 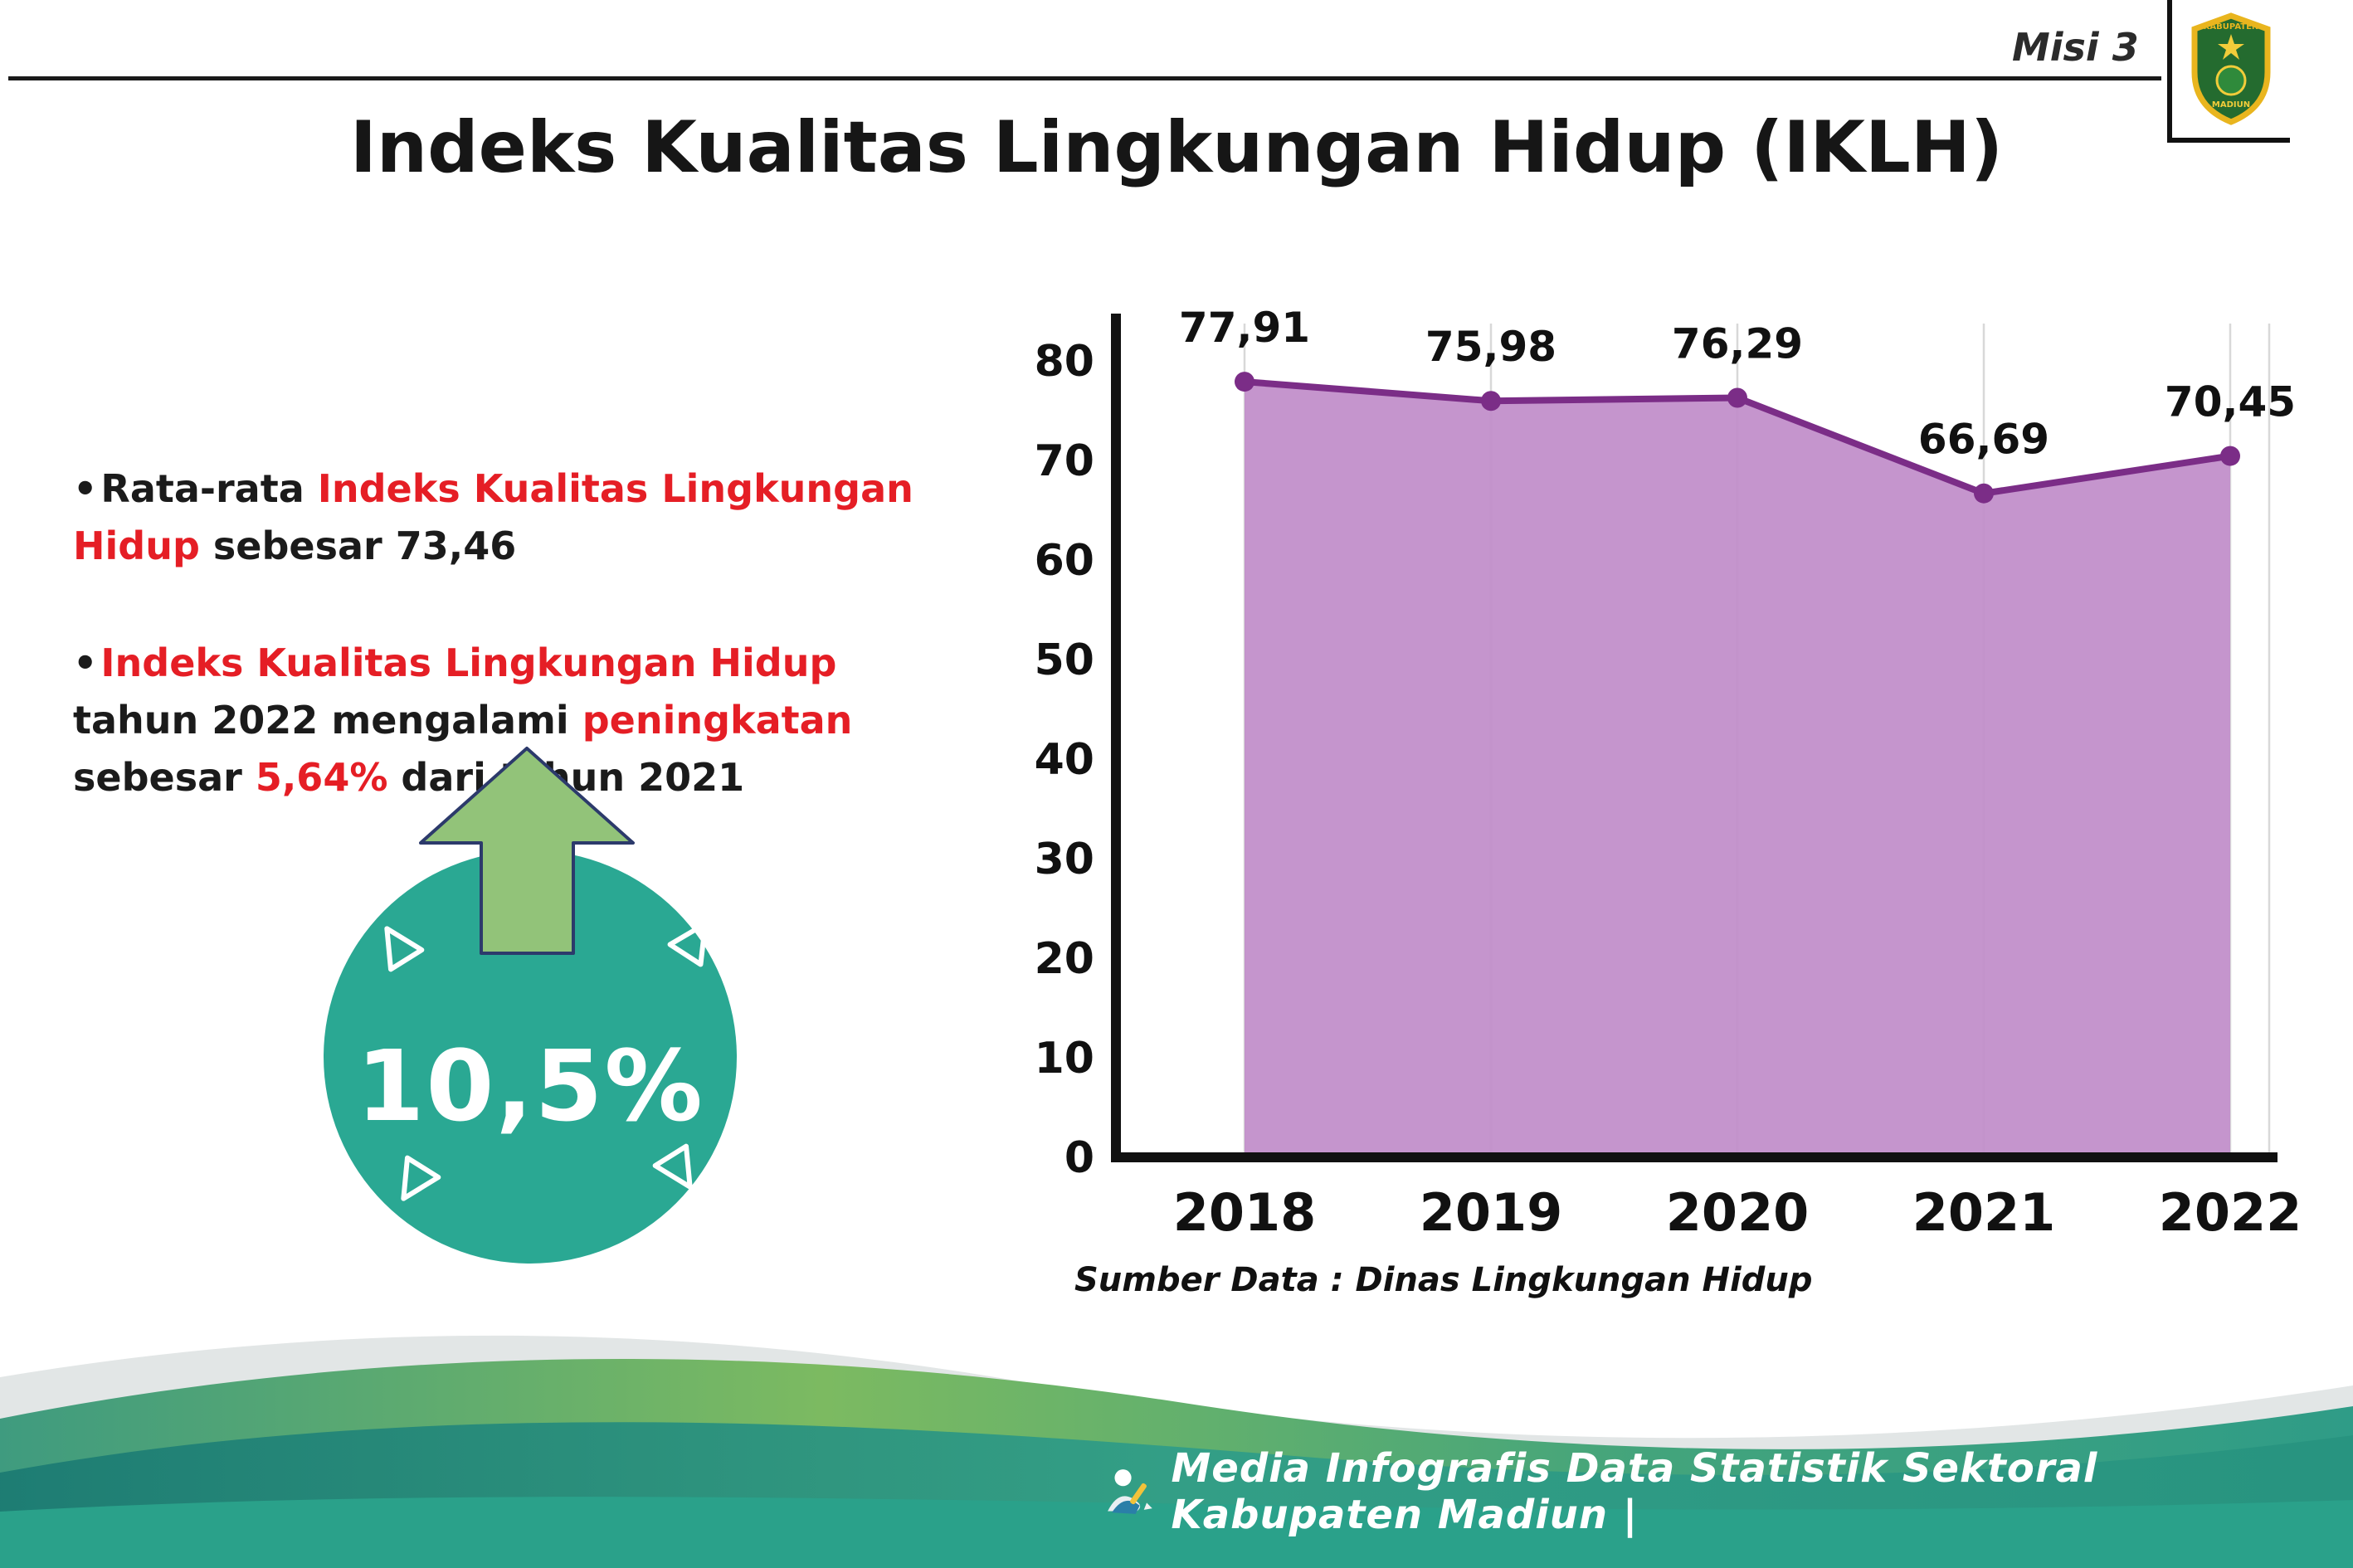 What do you see at coordinates (1079, 1158) in the screenshot?
I see `svg-text: 0` at bounding box center [1079, 1158].